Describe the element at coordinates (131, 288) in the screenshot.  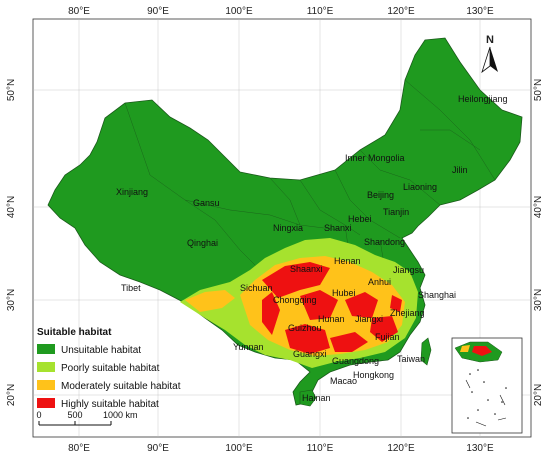
I see `region-label-tibet: Tibet` at that location.